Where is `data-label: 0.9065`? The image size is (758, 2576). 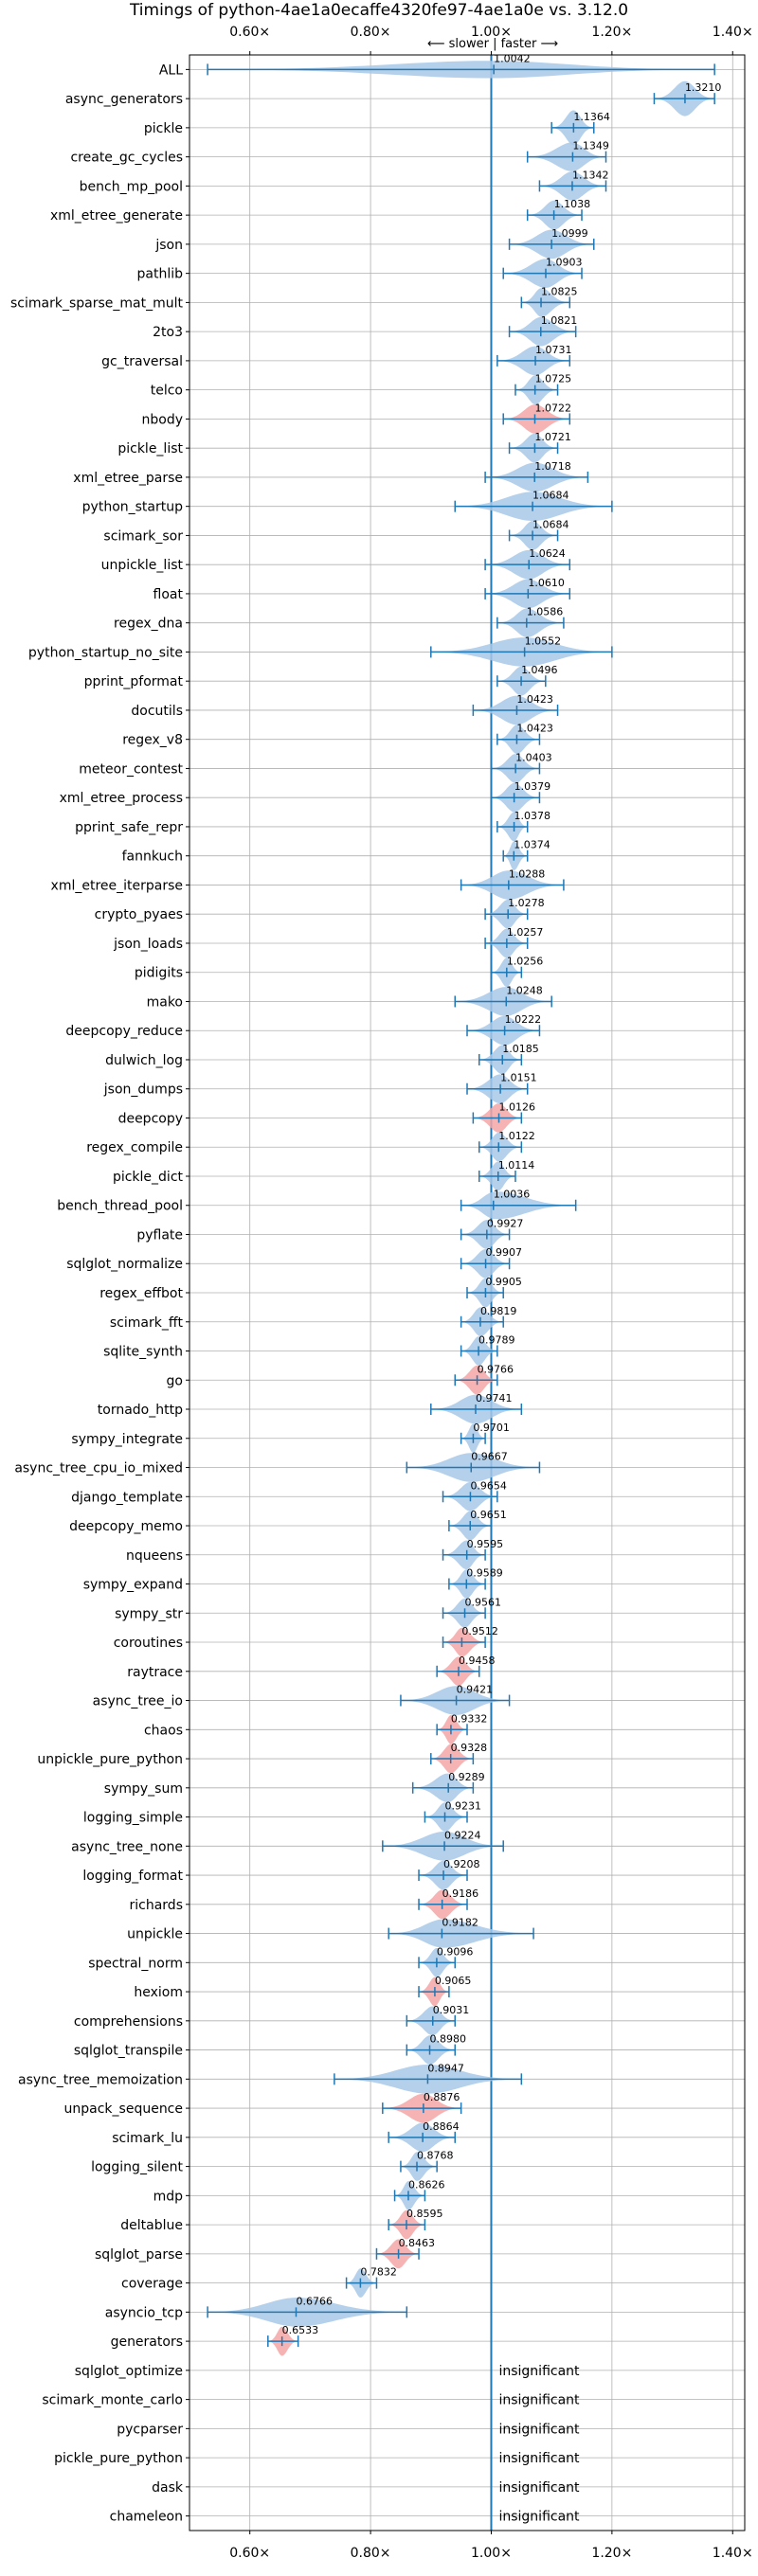
data-label: 0.9065 is located at coordinates (453, 1981).